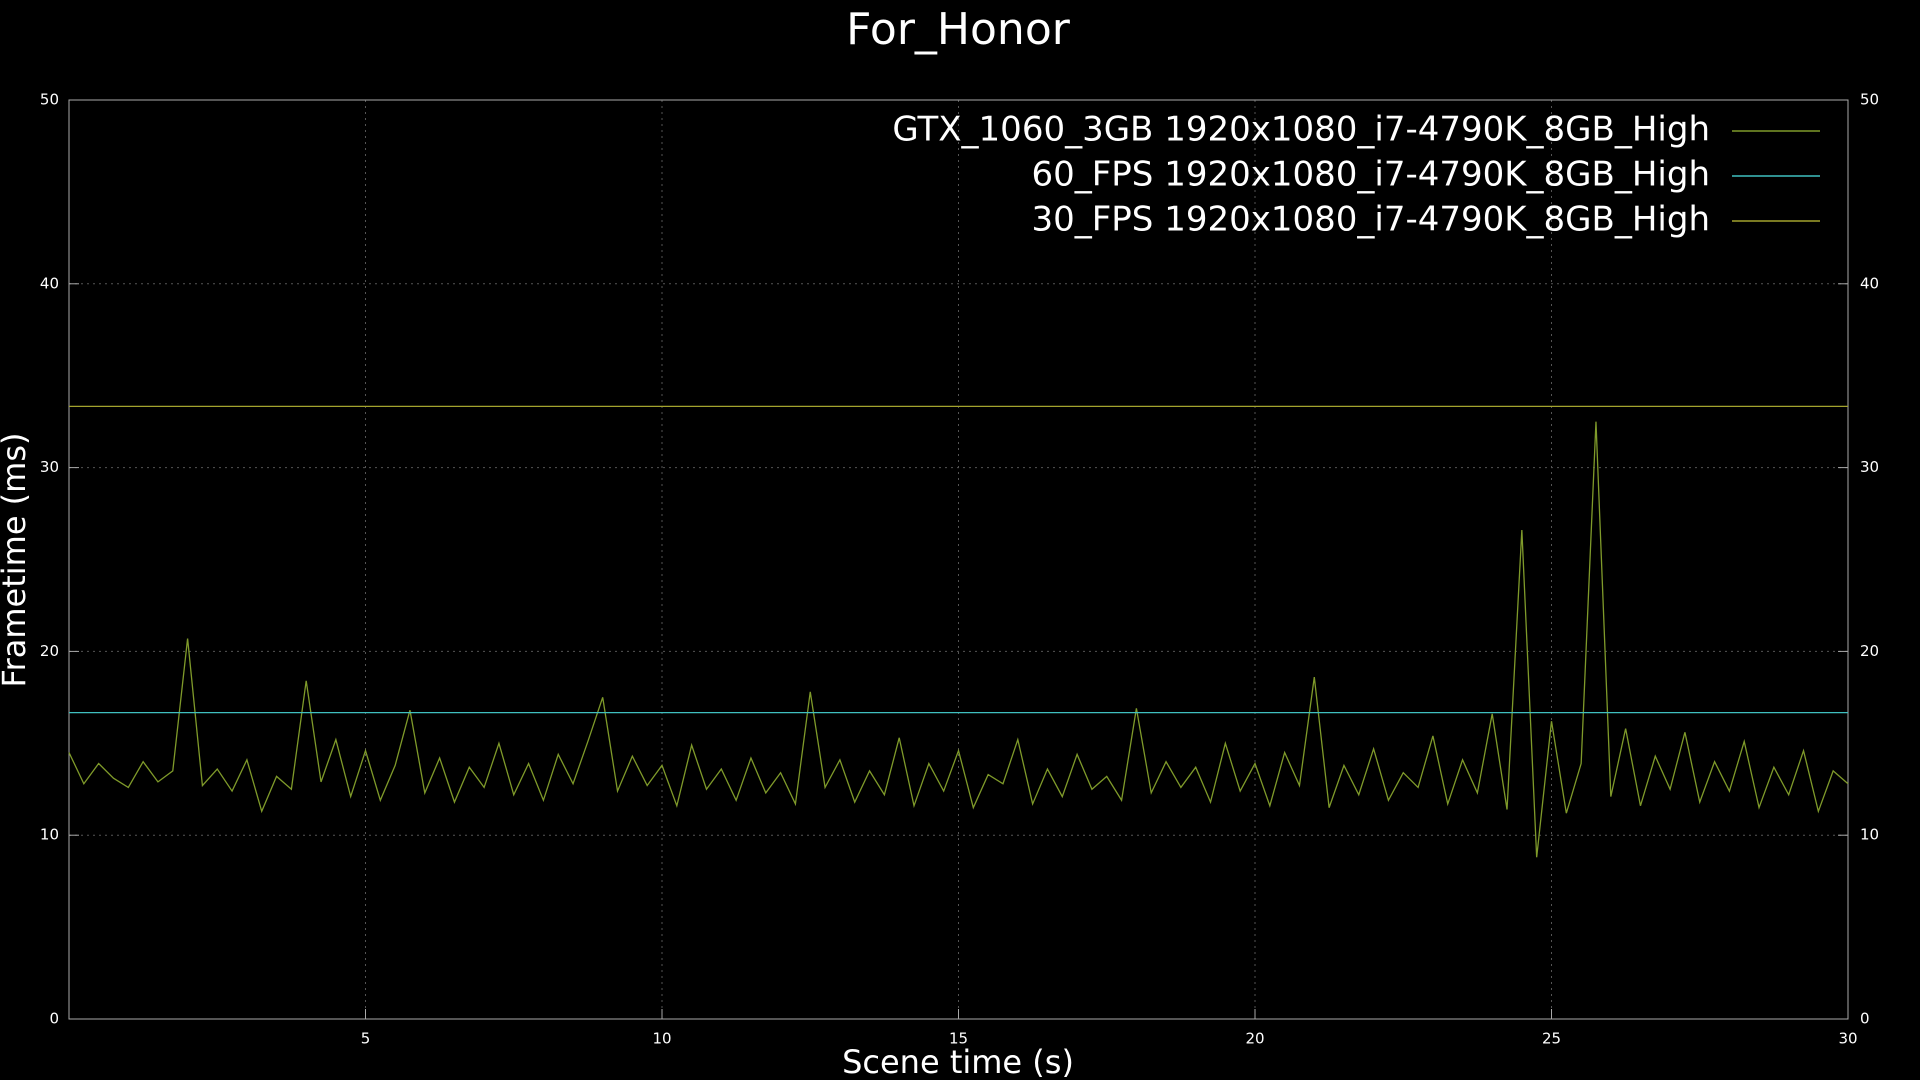  Describe the element at coordinates (1869, 835) in the screenshot. I see `y2-tick-label: 10` at that location.